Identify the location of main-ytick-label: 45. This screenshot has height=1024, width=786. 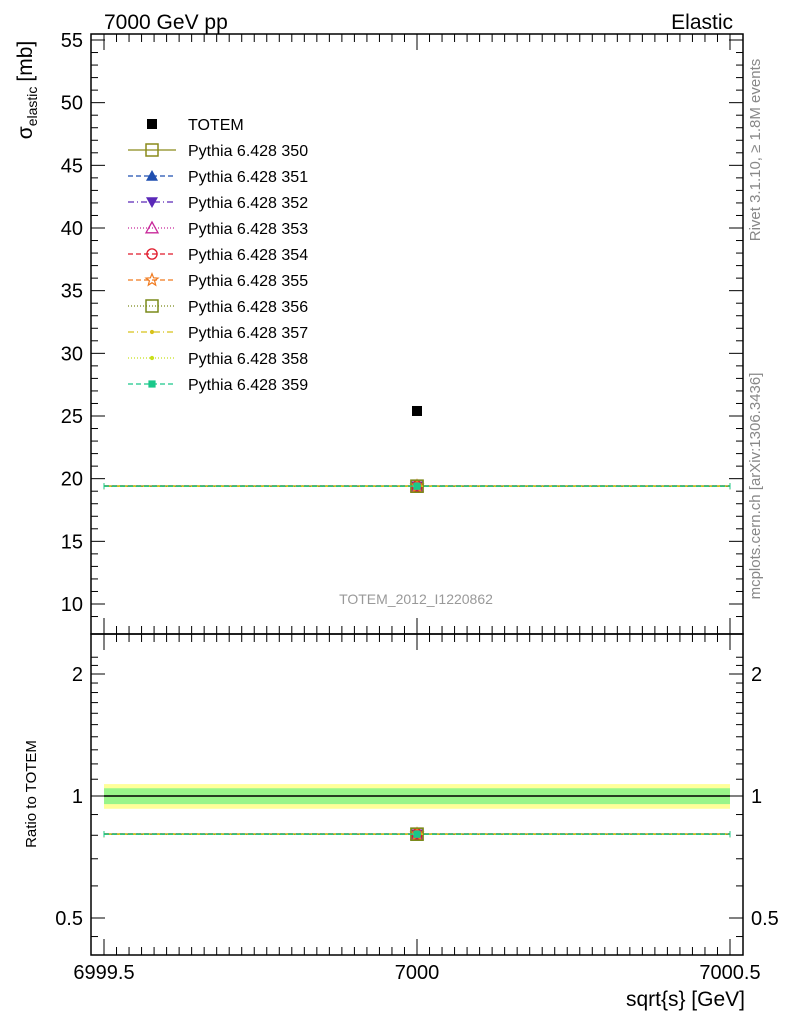
(72, 166).